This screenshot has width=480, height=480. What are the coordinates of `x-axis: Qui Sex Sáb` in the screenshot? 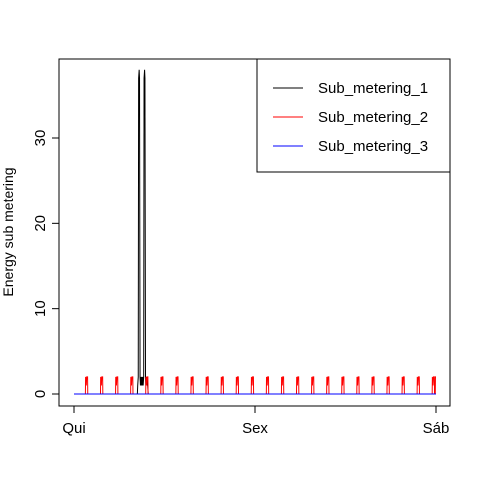 It's located at (256, 421).